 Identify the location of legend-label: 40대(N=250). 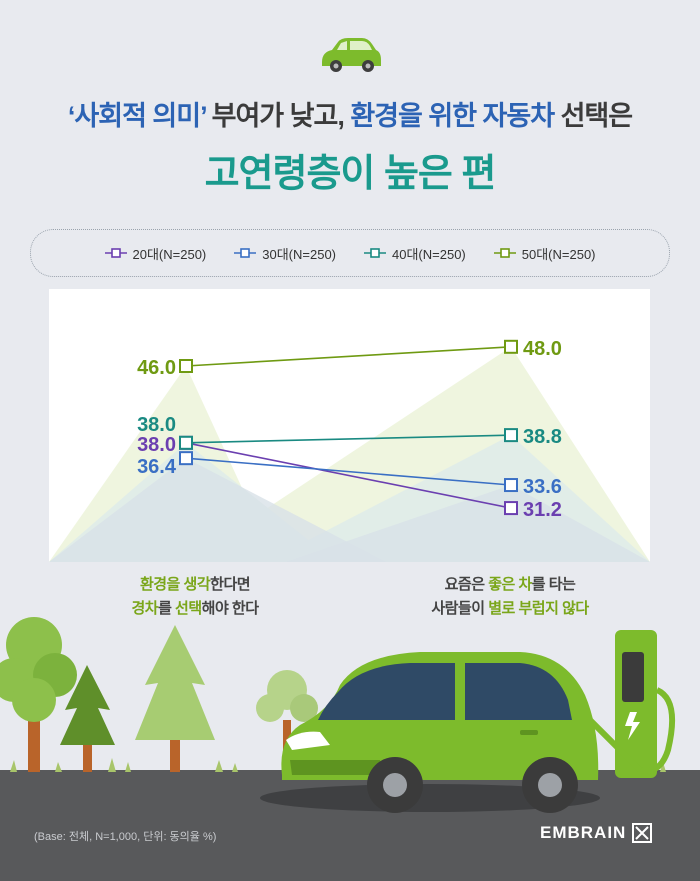
(429, 254).